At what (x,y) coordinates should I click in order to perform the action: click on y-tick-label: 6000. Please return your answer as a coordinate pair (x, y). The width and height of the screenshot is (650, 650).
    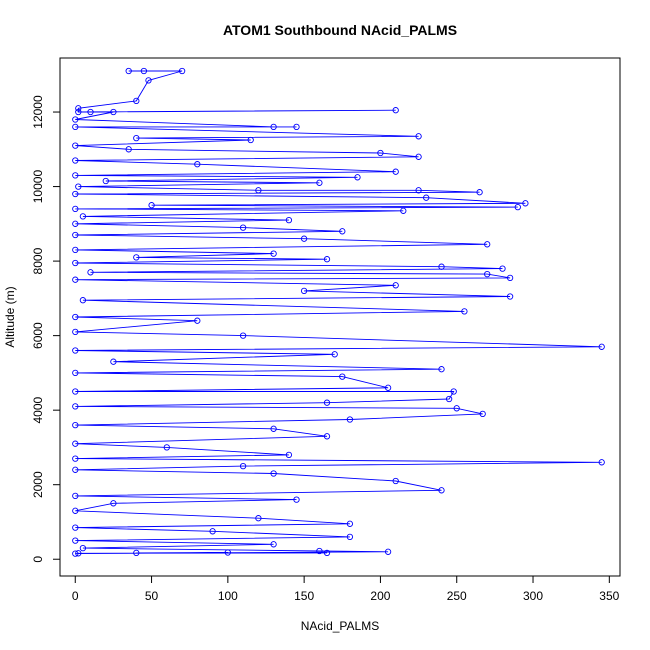
    Looking at the image, I should click on (38, 335).